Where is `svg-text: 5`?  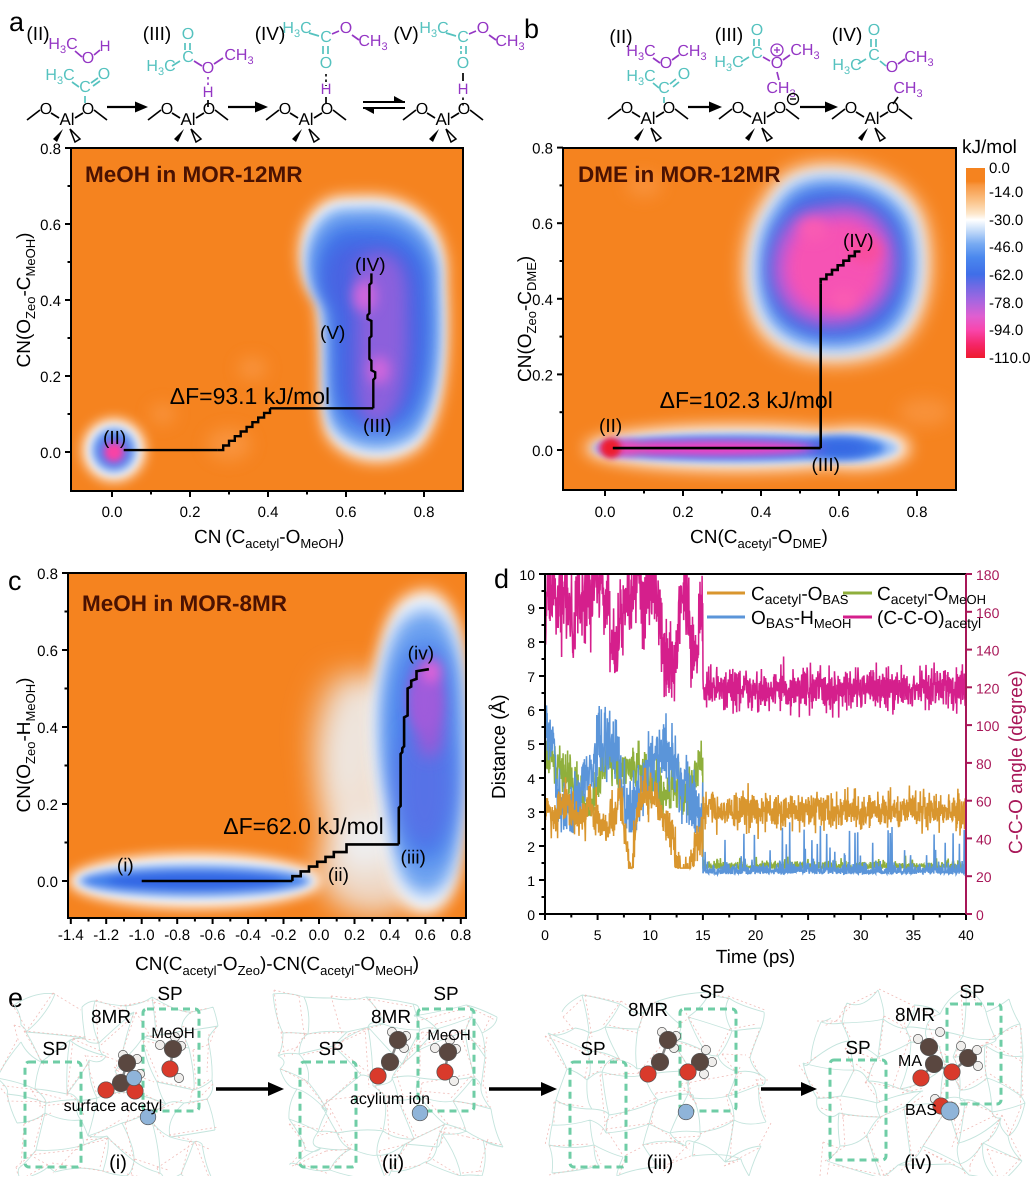 svg-text: 5 is located at coordinates (531, 745).